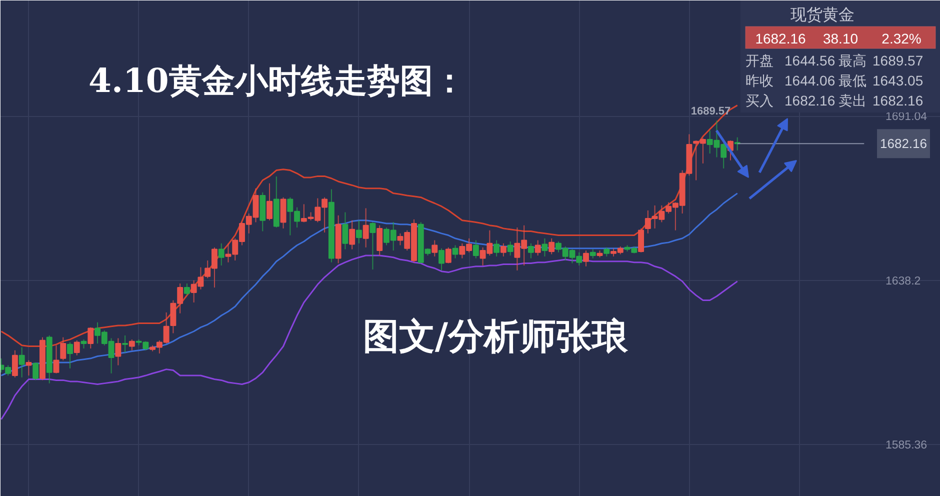 The height and width of the screenshot is (496, 940). I want to click on text: 2.32%, so click(902, 38).